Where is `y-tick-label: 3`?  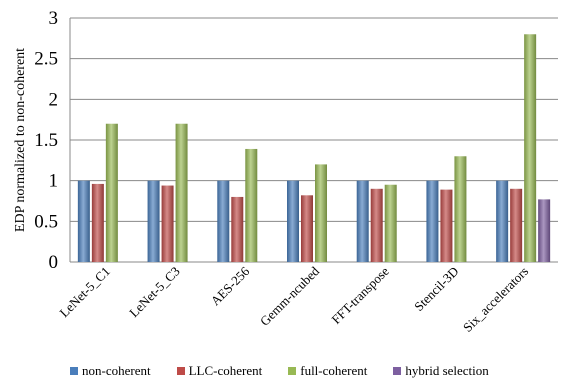
y-tick-label: 3 is located at coordinates (54, 18).